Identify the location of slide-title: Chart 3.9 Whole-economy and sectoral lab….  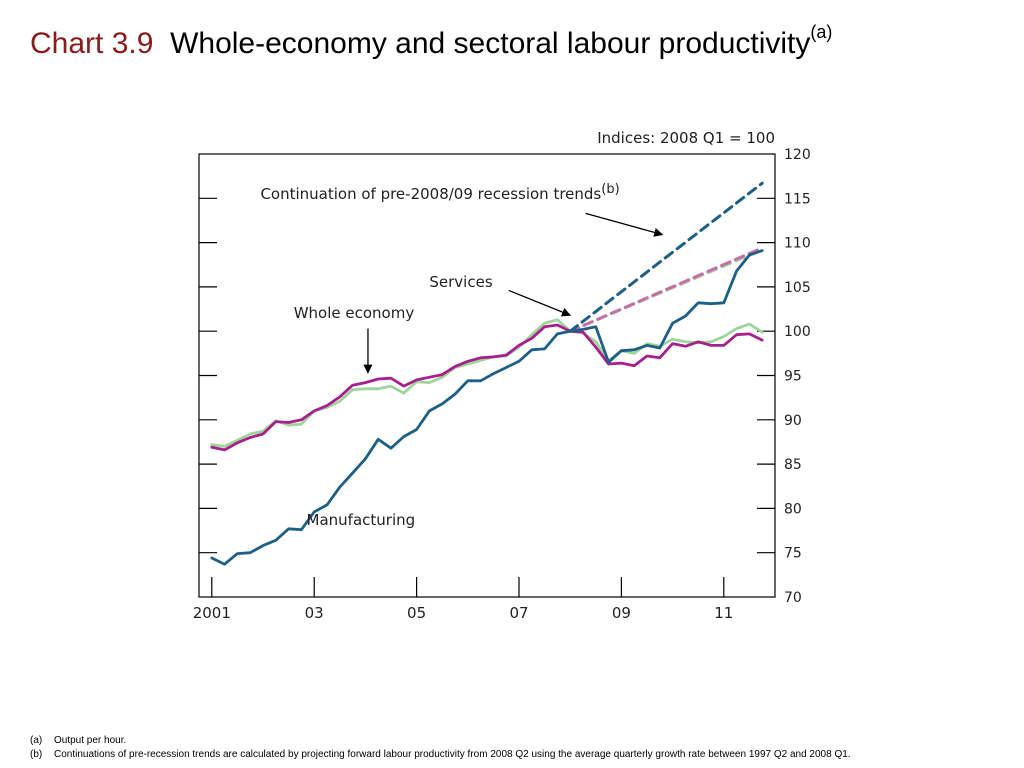
(431, 41).